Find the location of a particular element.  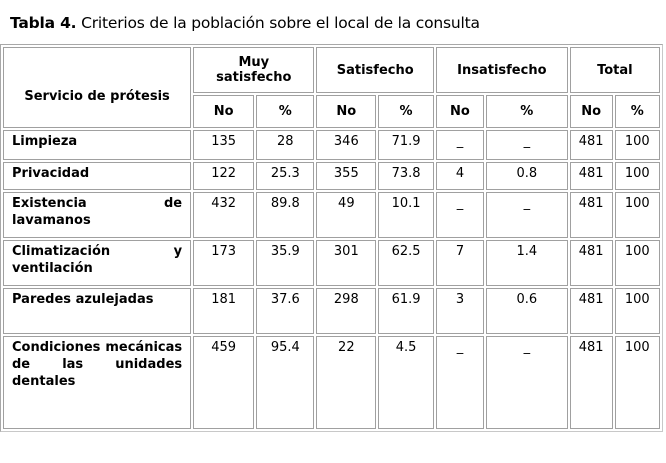

cell-value: 301 is located at coordinates (346, 263).